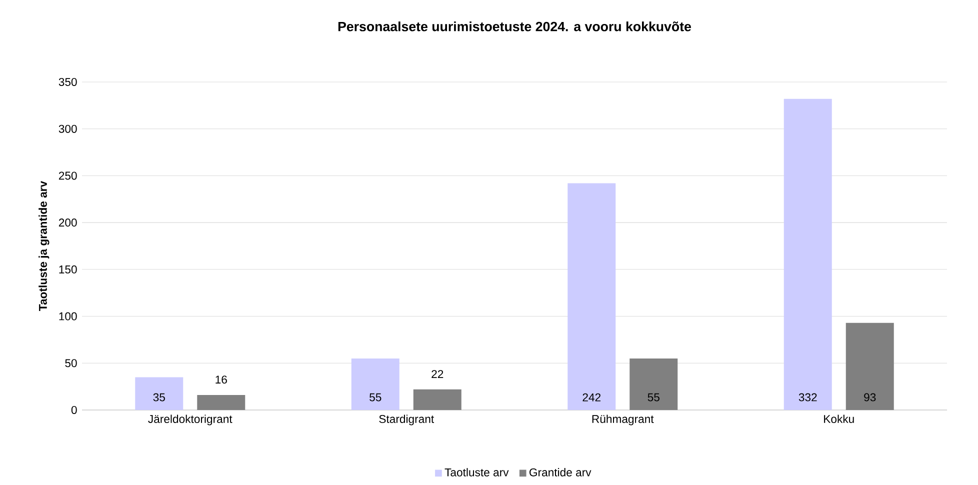 This screenshot has width=978, height=485. Describe the element at coordinates (44, 245) in the screenshot. I see `y-axis-title: Taotluste ja grantide arv` at that location.